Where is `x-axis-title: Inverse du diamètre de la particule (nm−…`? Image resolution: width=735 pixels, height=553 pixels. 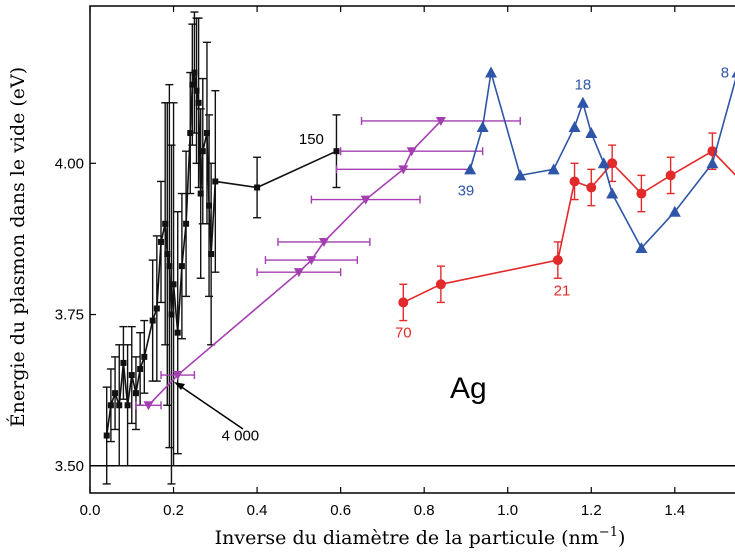
x-axis-title: Inverse du diamètre de la particule (nm−… is located at coordinates (420, 537).